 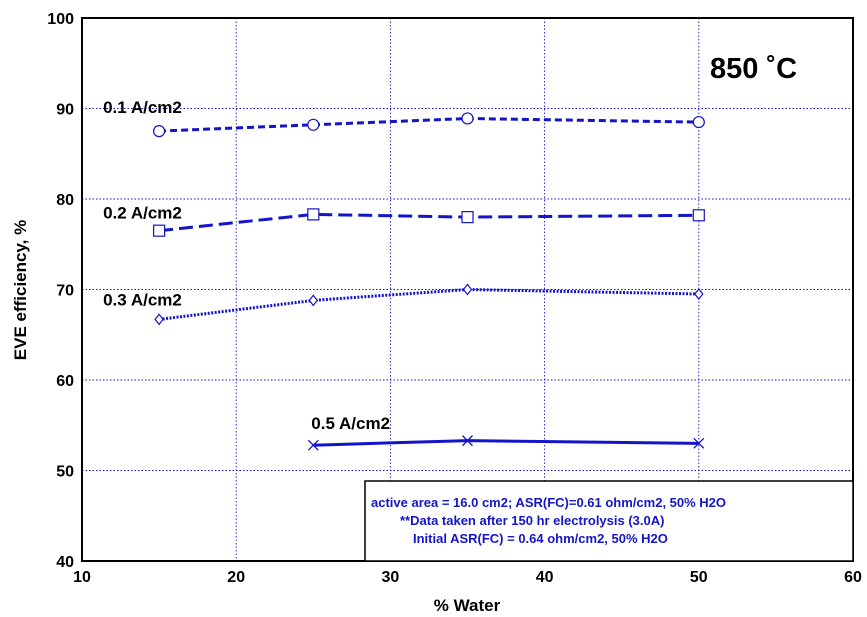 What do you see at coordinates (82, 577) in the screenshot?
I see `x-tick-label: 10` at bounding box center [82, 577].